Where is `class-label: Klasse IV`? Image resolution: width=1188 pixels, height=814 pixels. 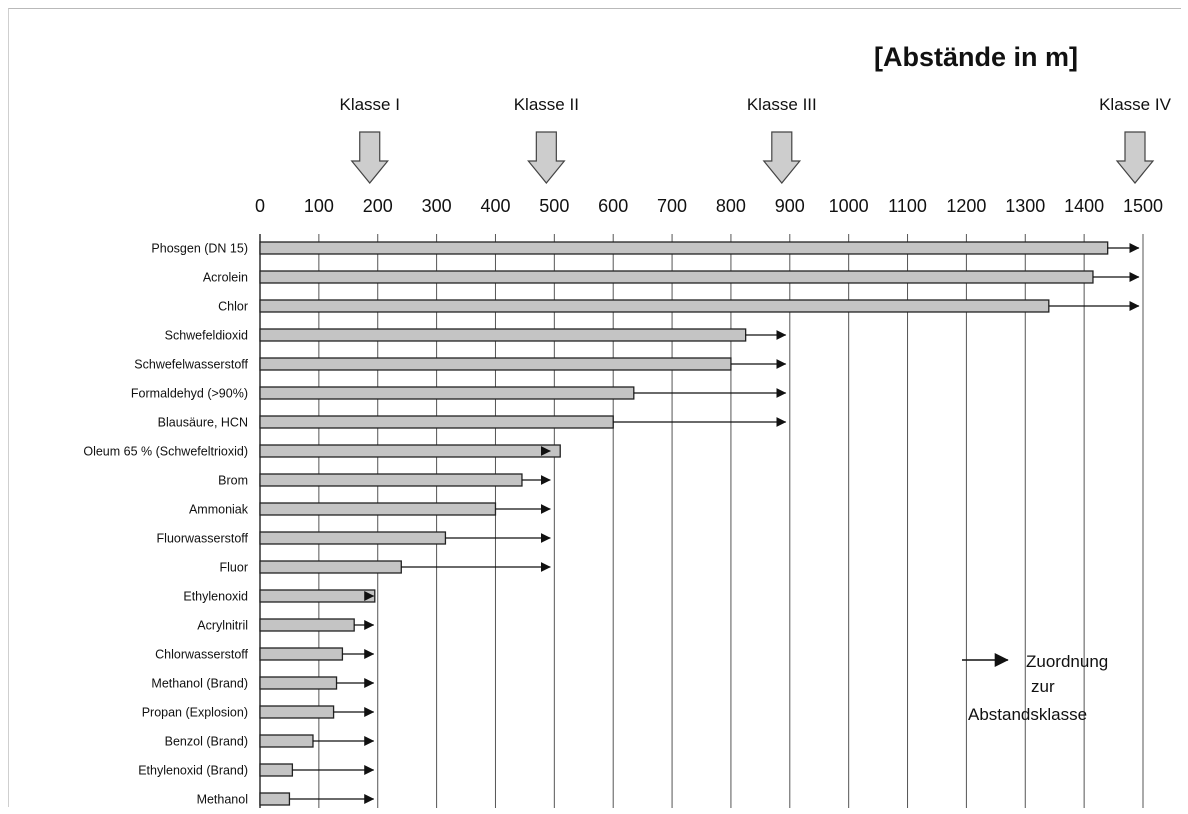
class-label: Klasse IV is located at coordinates (1135, 104).